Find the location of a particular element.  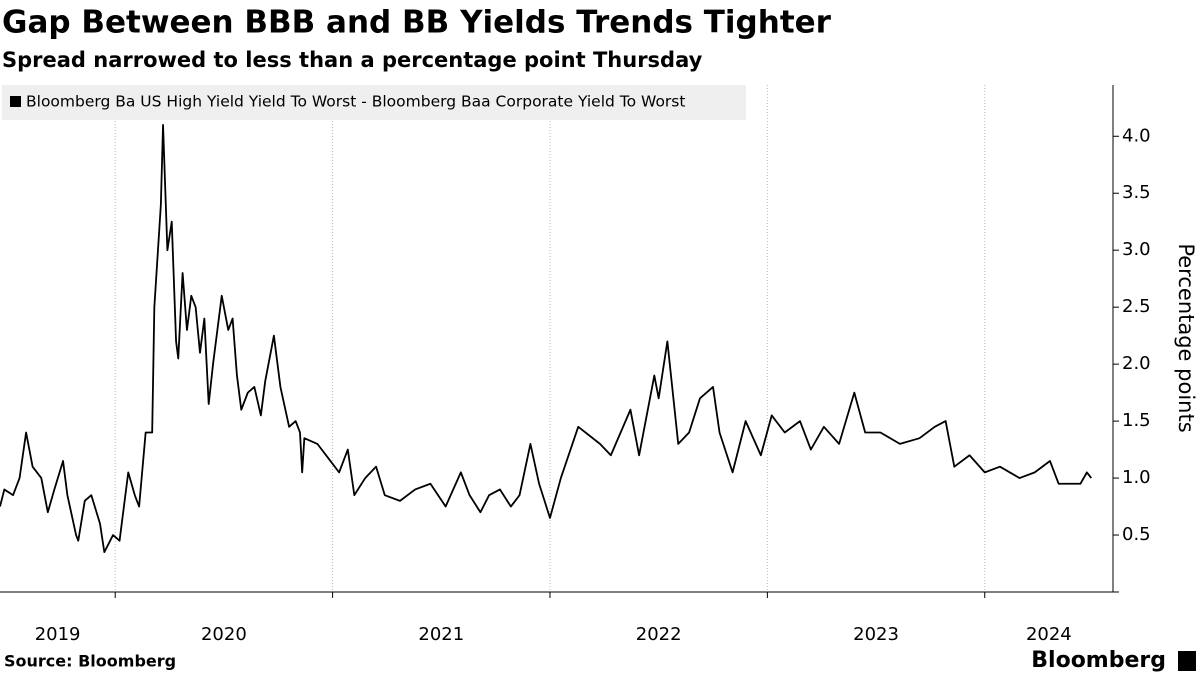

y-tick-label: 2.5 is located at coordinates (1136, 306).